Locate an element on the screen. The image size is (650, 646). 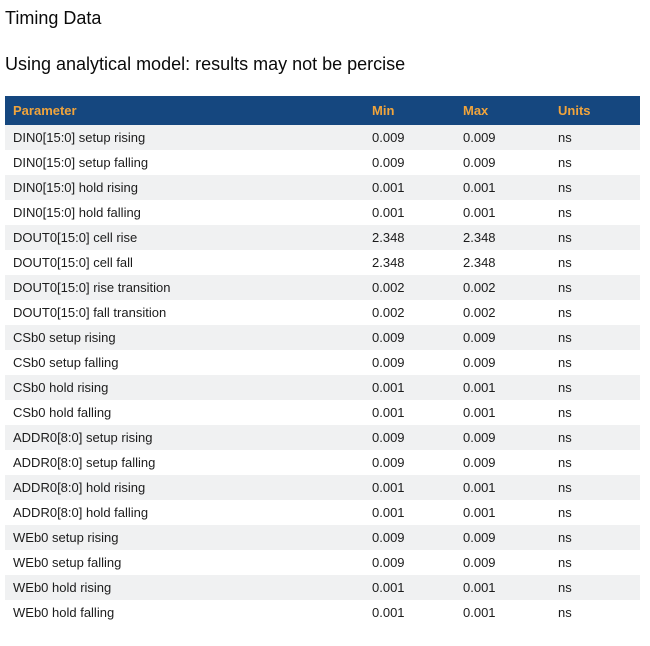
parameter-cell: DOUT0[15:0] fall transition is located at coordinates (90, 312).